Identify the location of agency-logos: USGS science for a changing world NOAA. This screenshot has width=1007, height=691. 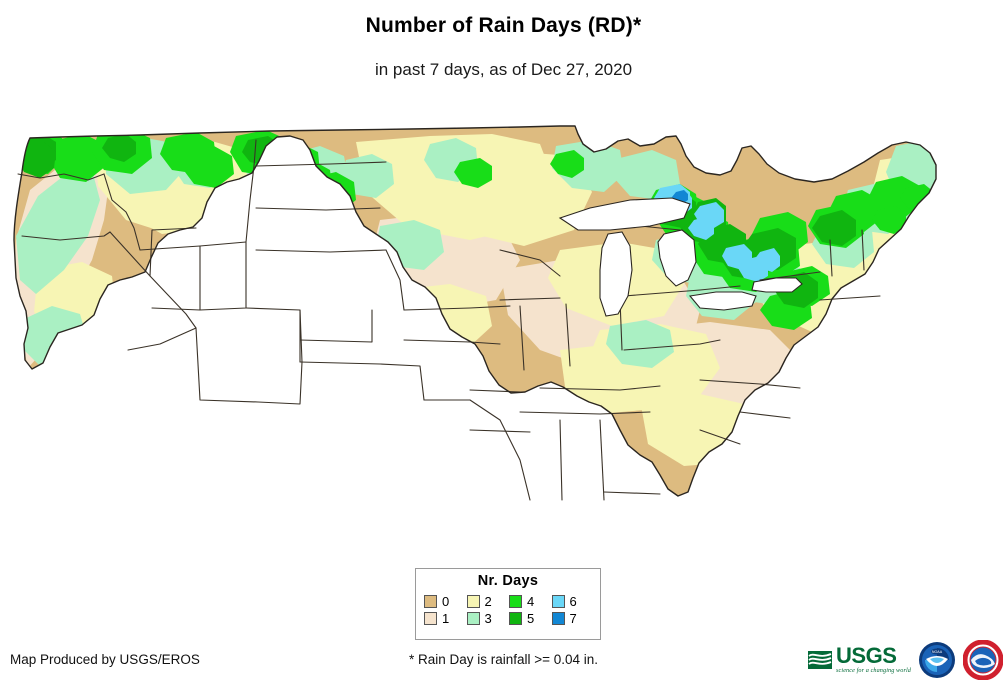
(905, 660).